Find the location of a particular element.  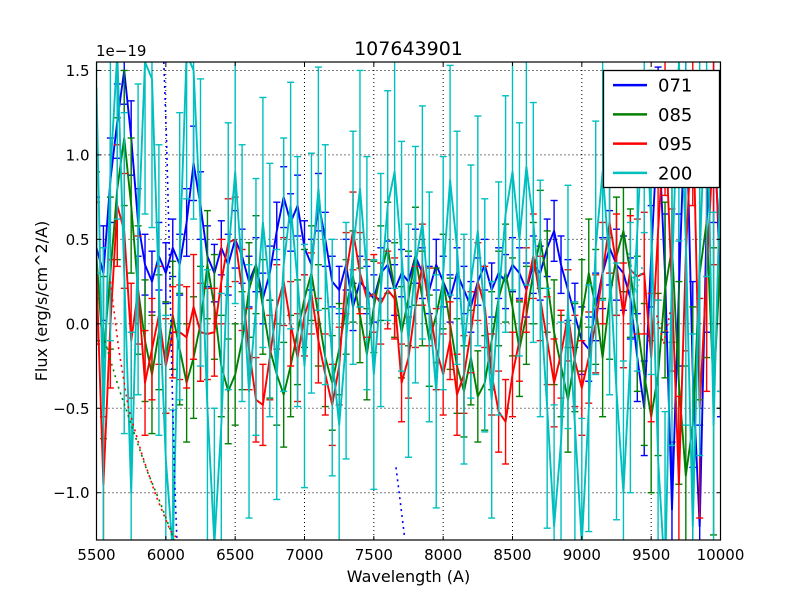

svg-text: −0.5 is located at coordinates (71, 409).